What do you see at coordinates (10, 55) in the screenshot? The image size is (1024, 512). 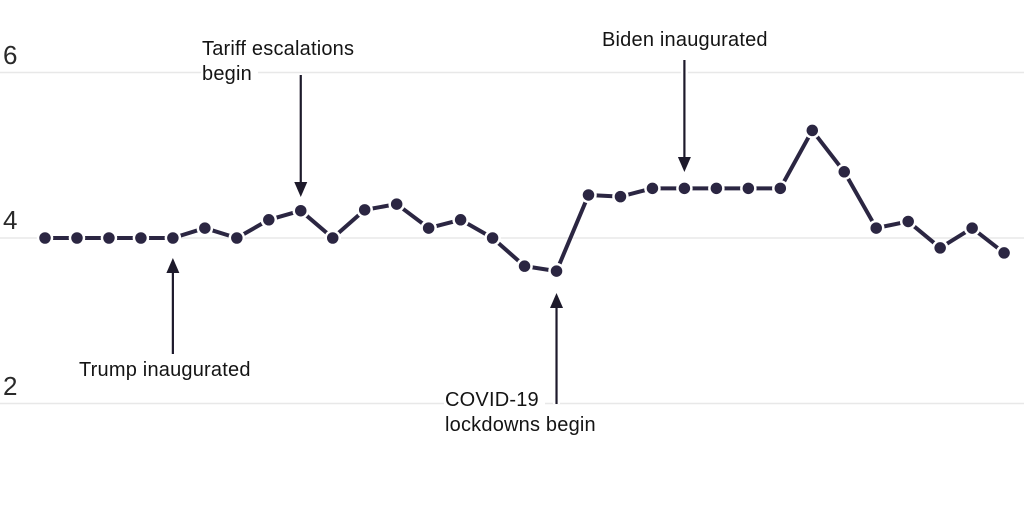 I see `y-axis-tick-6: 6` at bounding box center [10, 55].